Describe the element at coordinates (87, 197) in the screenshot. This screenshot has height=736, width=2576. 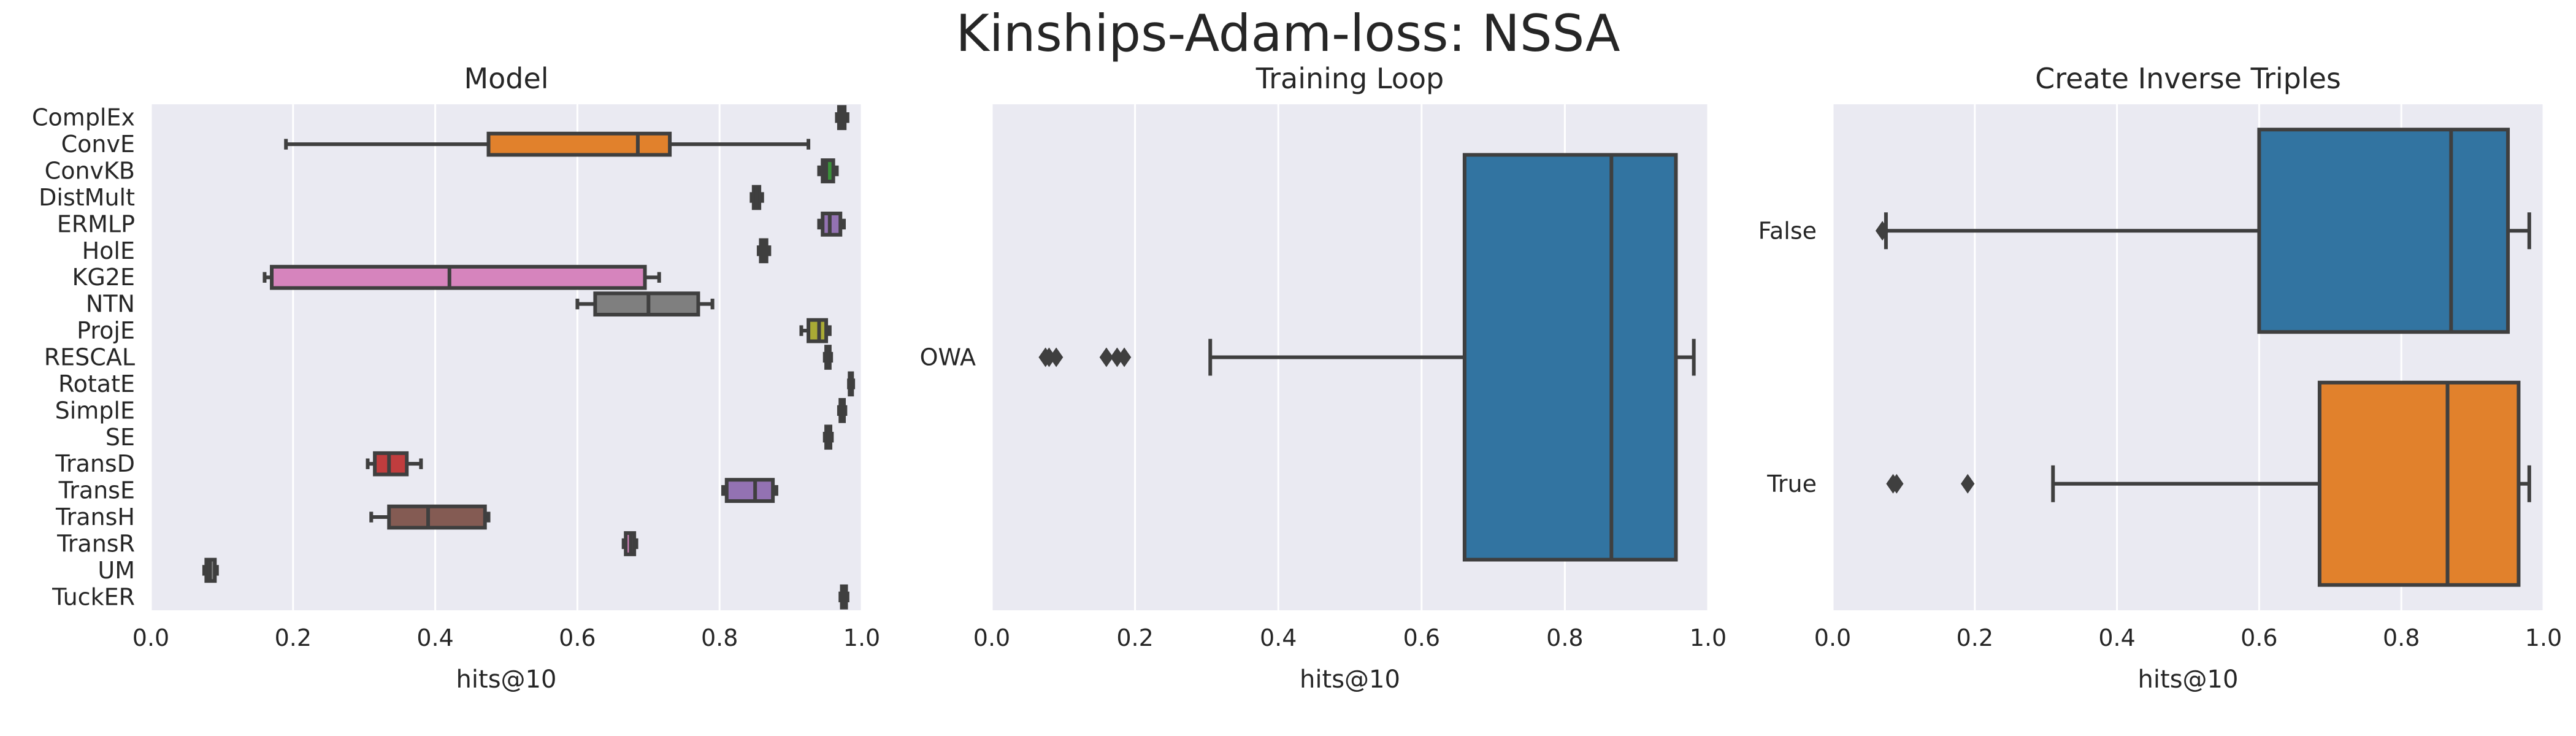
I see `y-tick-label: DistMult` at that location.